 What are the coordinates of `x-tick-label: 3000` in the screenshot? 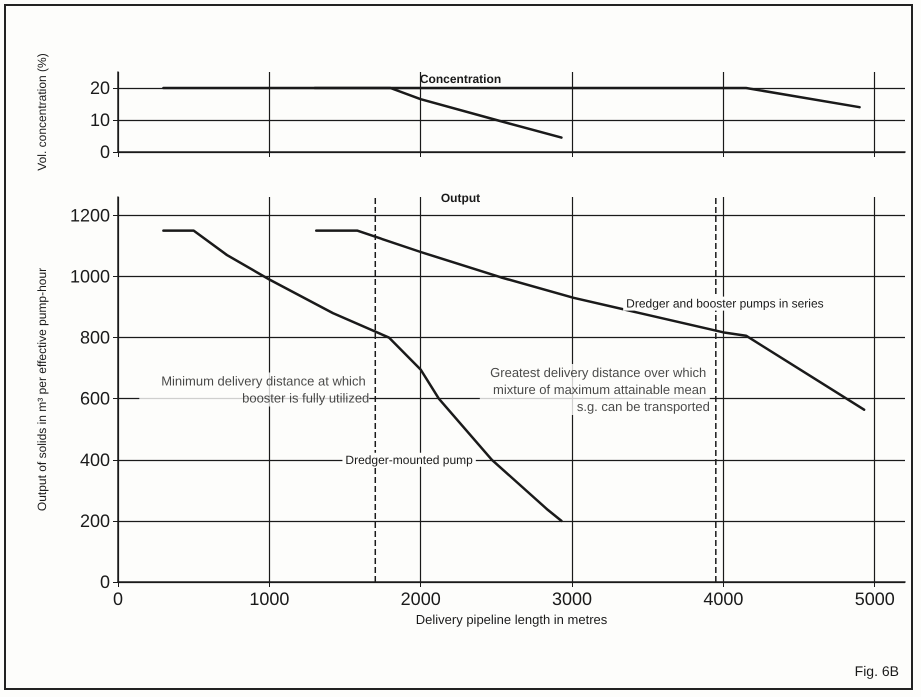 It's located at (572, 599).